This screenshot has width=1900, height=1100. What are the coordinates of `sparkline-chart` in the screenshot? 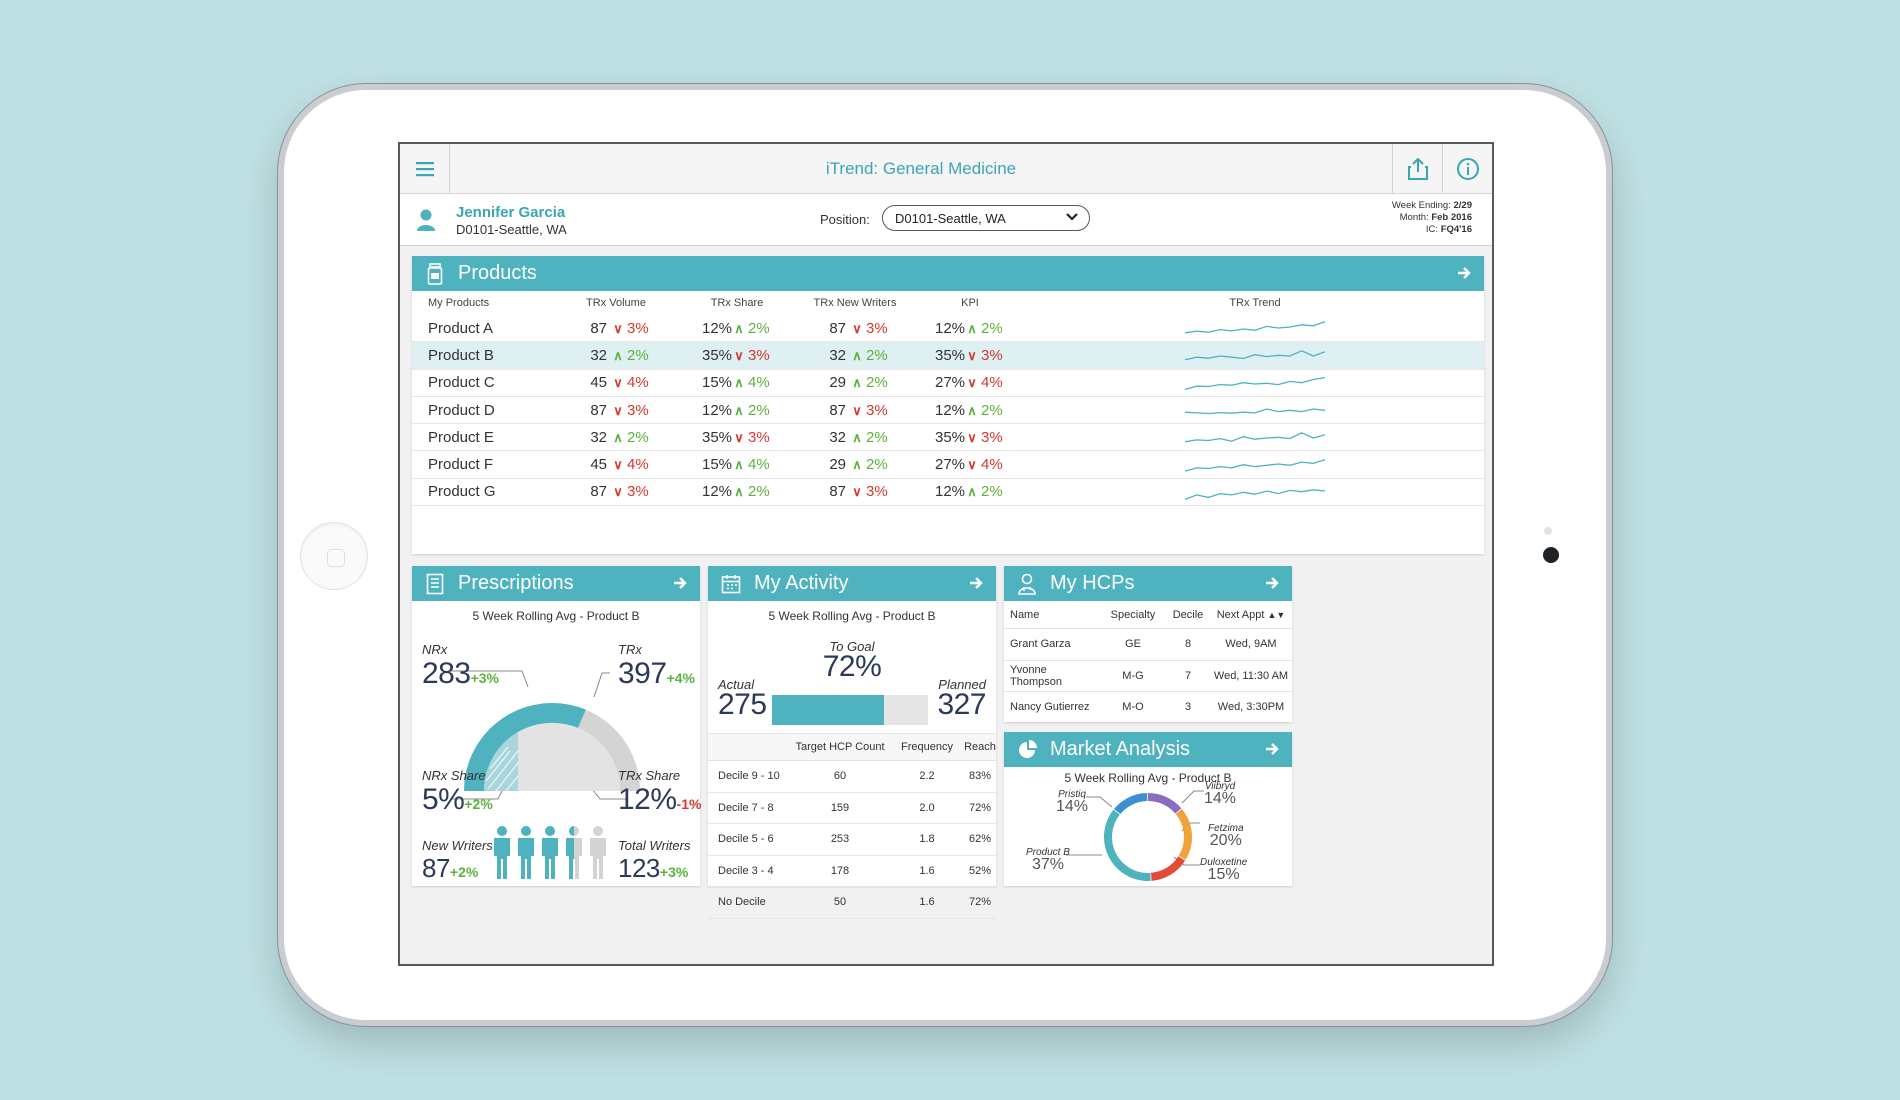 It's located at (1255, 327).